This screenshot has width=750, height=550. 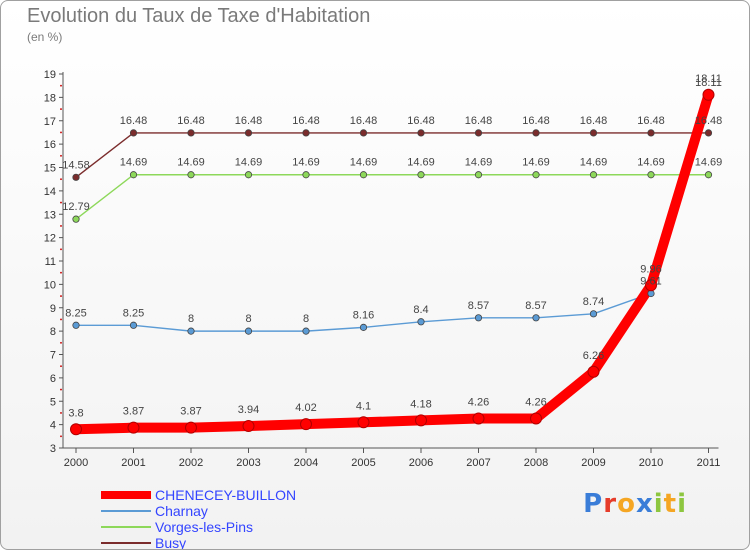 What do you see at coordinates (181, 511) in the screenshot?
I see `legend-label: Charnay` at bounding box center [181, 511].